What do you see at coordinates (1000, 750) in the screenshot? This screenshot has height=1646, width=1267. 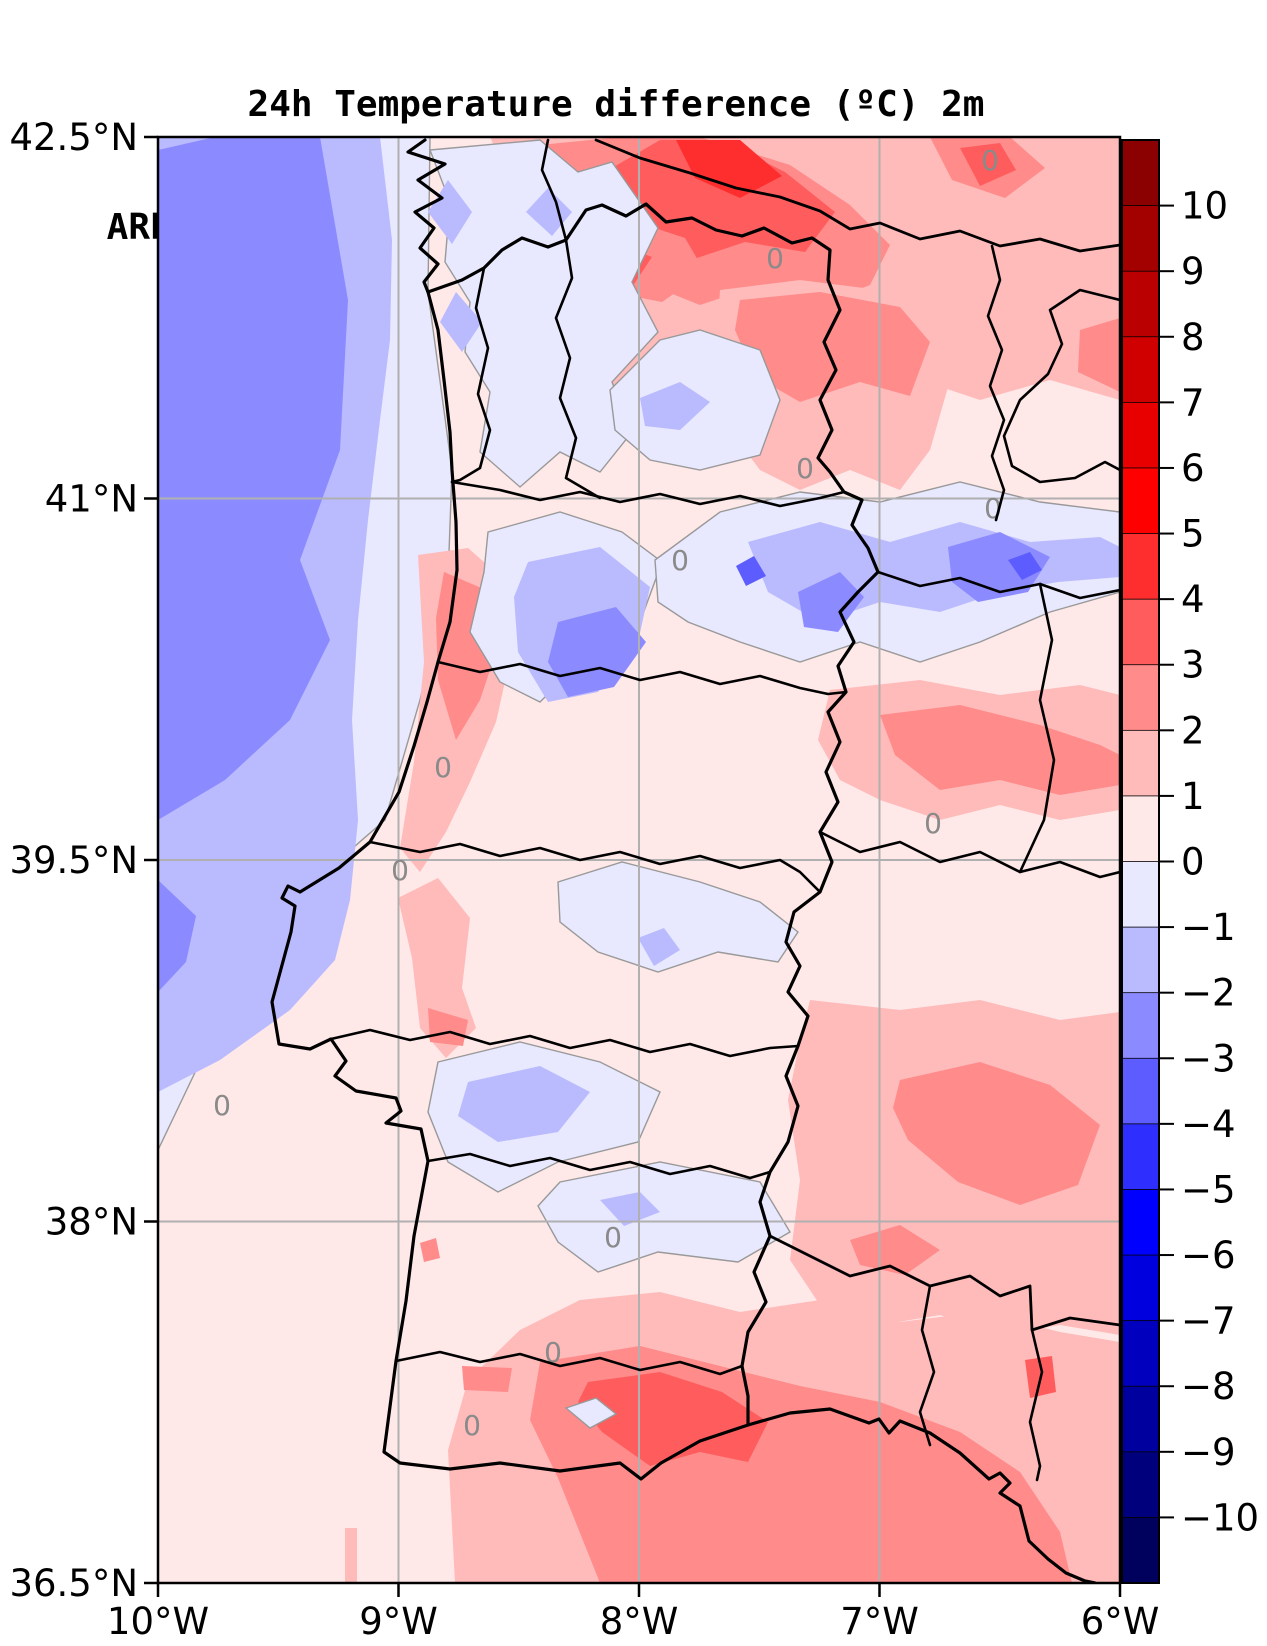 I see `region-extremadura-salmon` at bounding box center [1000, 750].